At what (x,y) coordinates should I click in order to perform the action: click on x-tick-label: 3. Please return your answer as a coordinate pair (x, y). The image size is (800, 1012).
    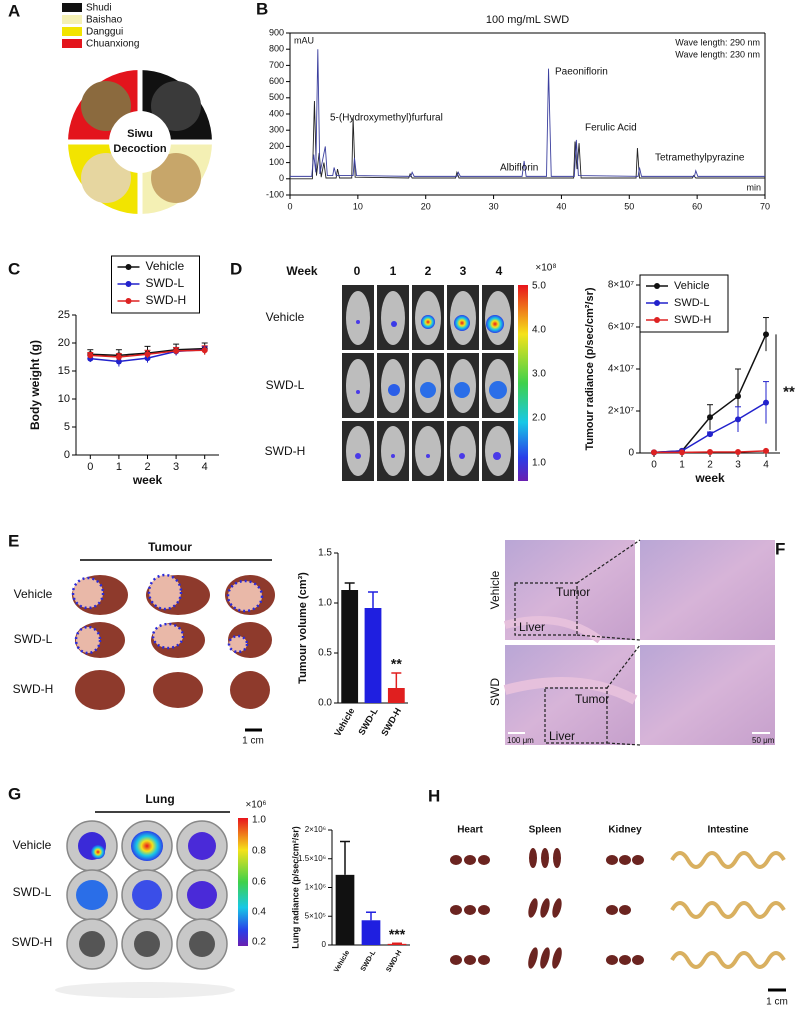
    Looking at the image, I should click on (738, 465).